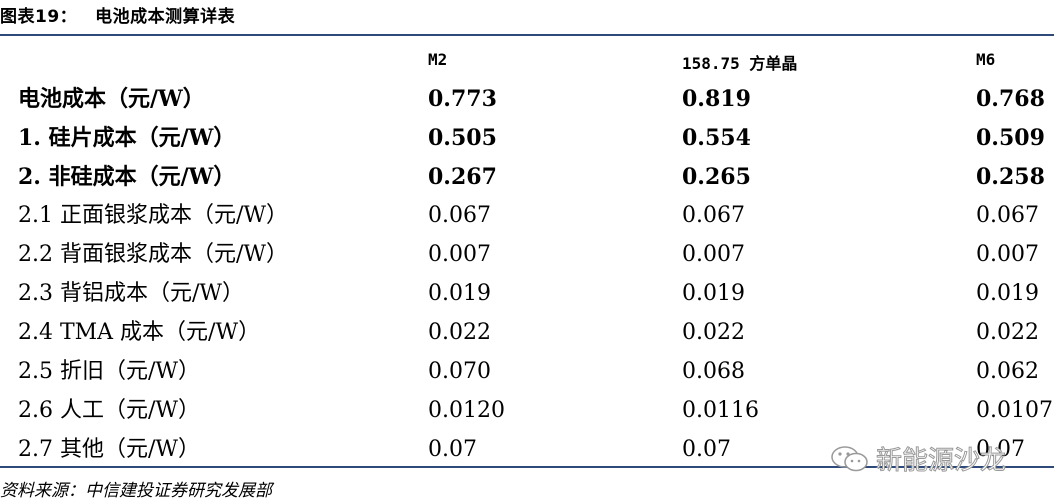  I want to click on table-row: 电池成本（元/W） 0.773 0.819 0.768, so click(527, 99).